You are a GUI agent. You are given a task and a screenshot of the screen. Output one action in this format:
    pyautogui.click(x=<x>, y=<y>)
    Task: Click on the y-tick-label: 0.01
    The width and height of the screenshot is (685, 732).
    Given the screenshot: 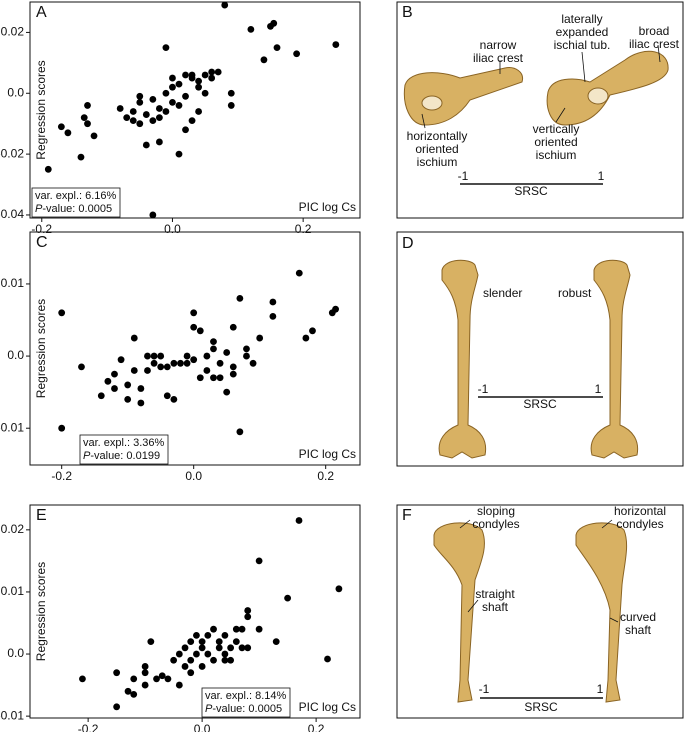 What is the action you would take?
    pyautogui.click(x=13, y=591)
    